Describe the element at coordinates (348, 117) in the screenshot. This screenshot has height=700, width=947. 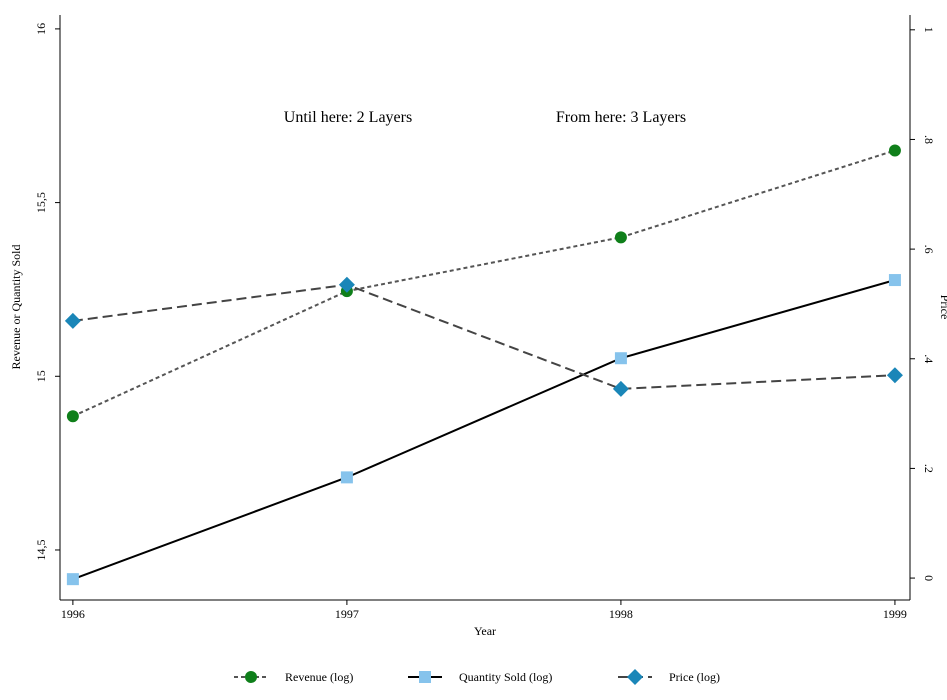
I see `annotation: Until here: 2 Layers` at that location.